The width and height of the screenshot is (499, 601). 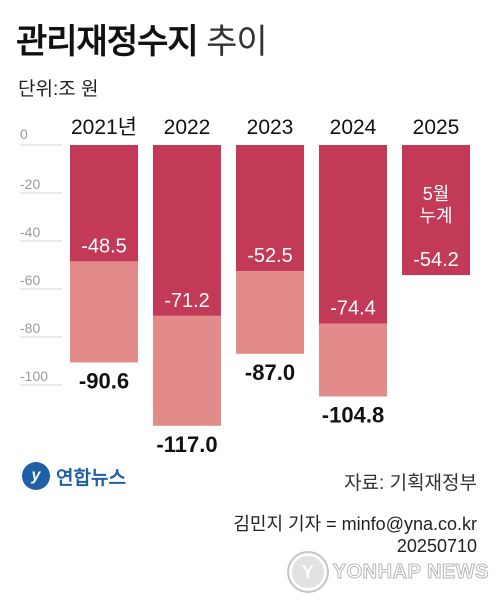 What do you see at coordinates (36, 476) in the screenshot?
I see `yonhap-logo-icon: y` at bounding box center [36, 476].